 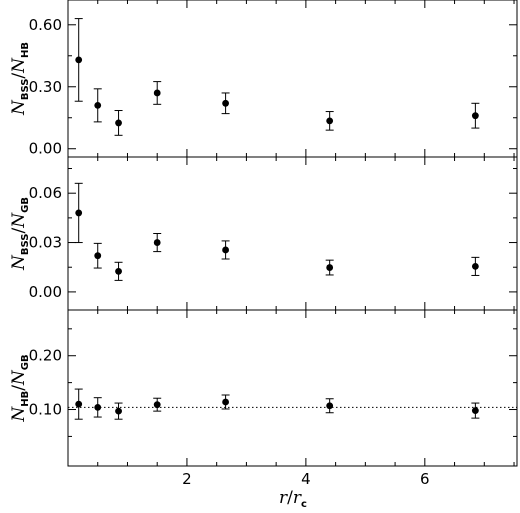 I want to click on x-label-sep: /, so click(x=290, y=498).